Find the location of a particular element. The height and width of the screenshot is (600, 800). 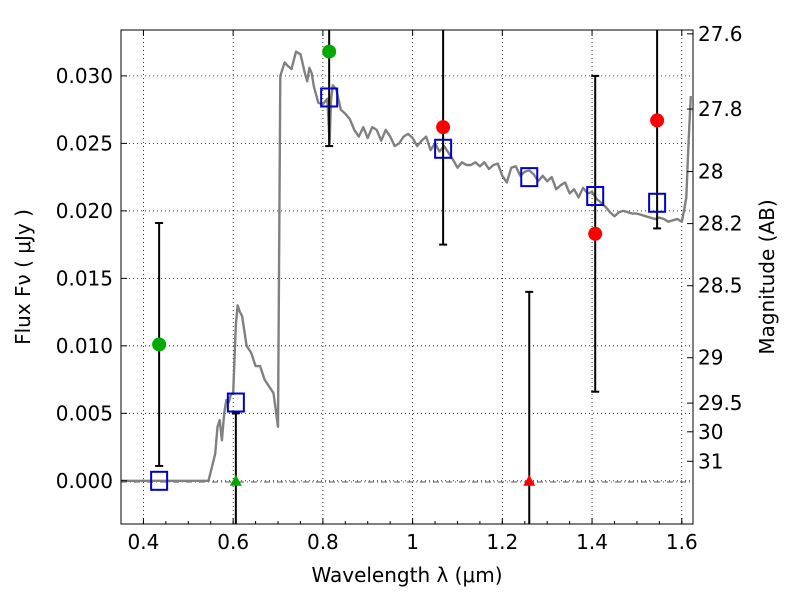

y-tick-label: 0.010 is located at coordinates (84, 346).